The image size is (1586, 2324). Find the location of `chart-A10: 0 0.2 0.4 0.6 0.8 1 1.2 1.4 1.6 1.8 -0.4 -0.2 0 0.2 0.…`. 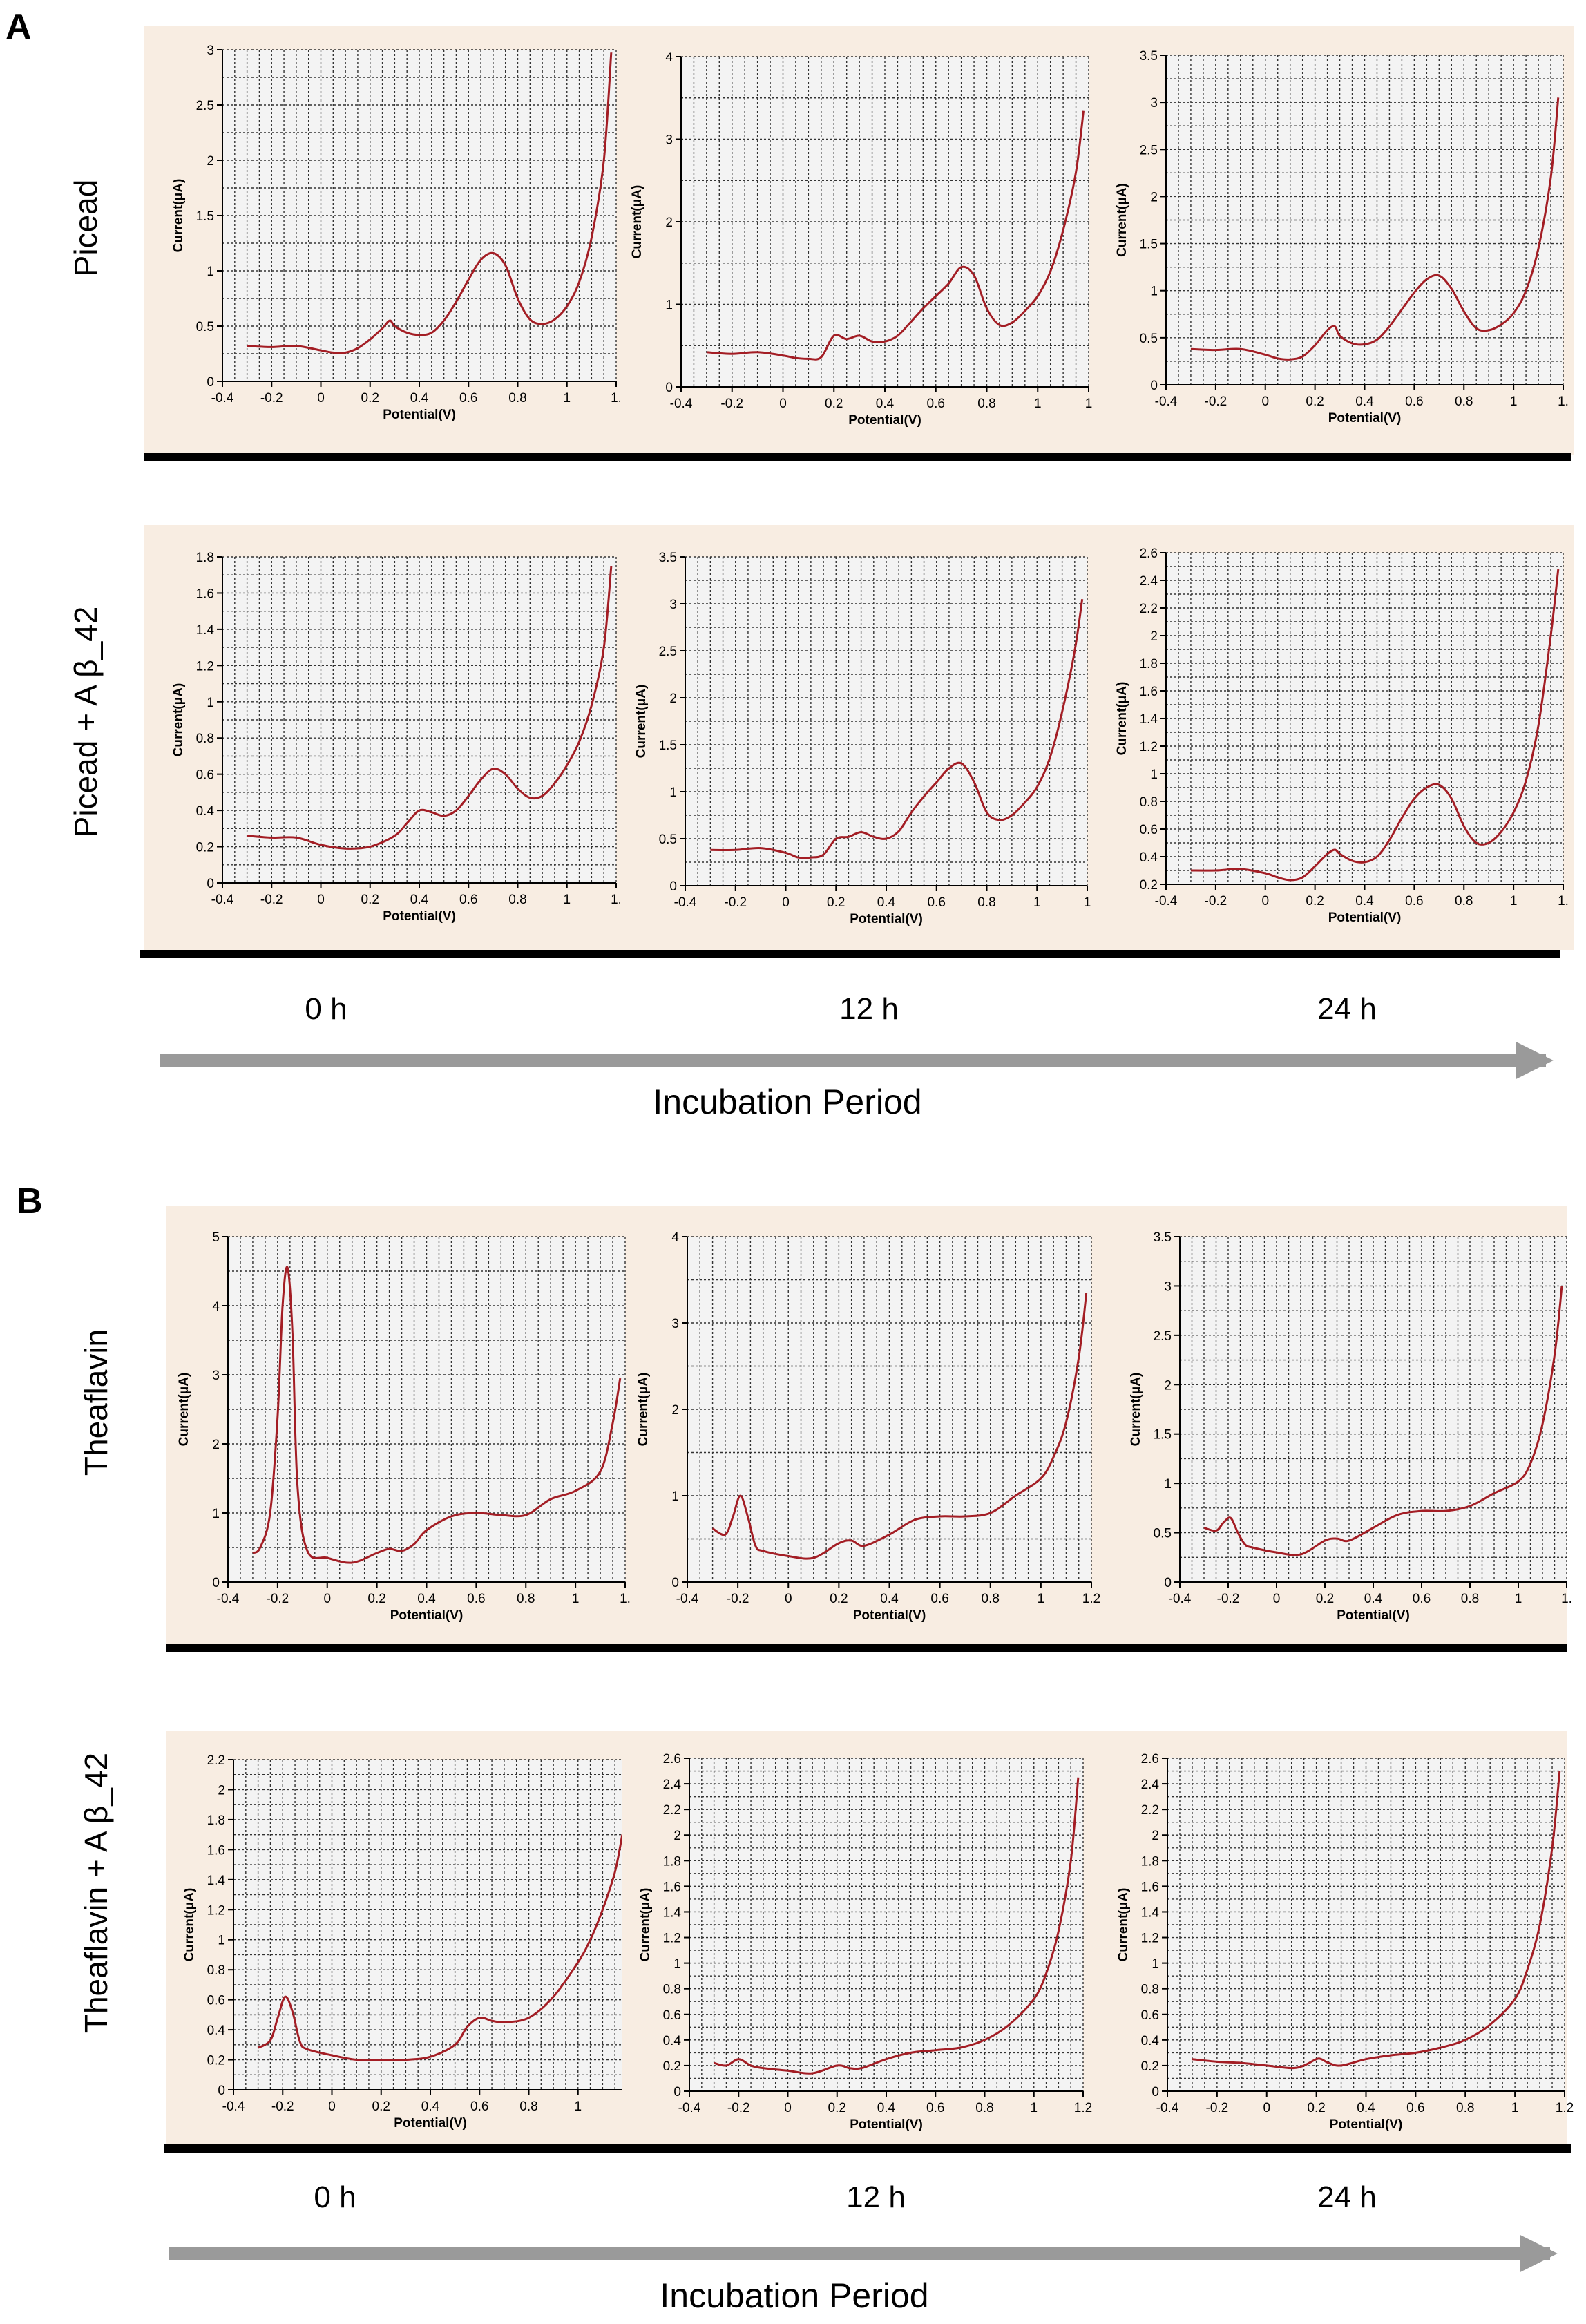

chart-A10: 0 0.2 0.4 0.6 0.8 1 1.2 1.4 1.6 1.8 -0.4 -0.2 0 0.2 0.… is located at coordinates (383, 738).